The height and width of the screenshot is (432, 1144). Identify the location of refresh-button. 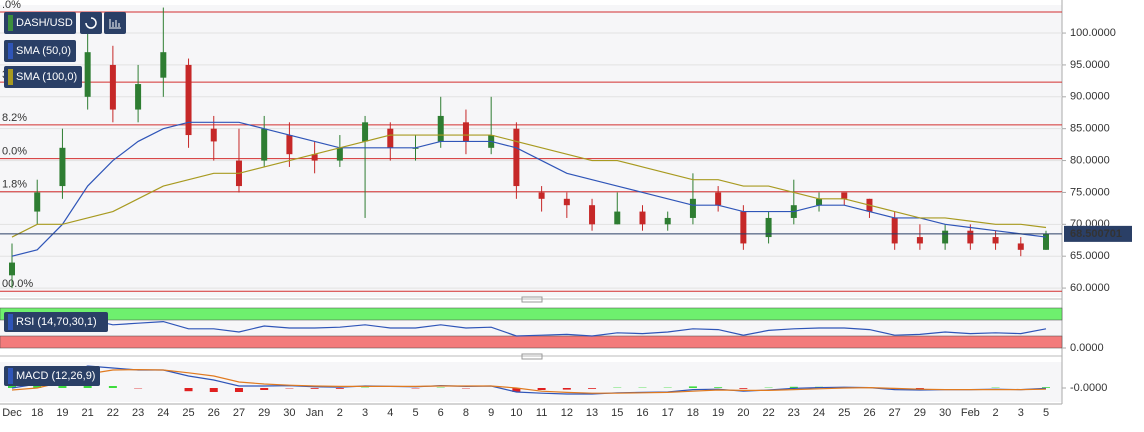
(91, 23).